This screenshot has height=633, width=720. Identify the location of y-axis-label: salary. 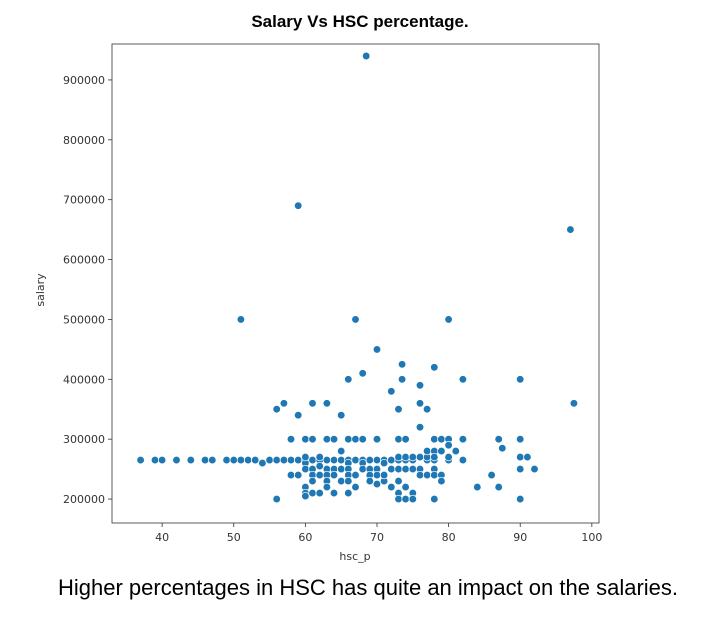
(40, 290).